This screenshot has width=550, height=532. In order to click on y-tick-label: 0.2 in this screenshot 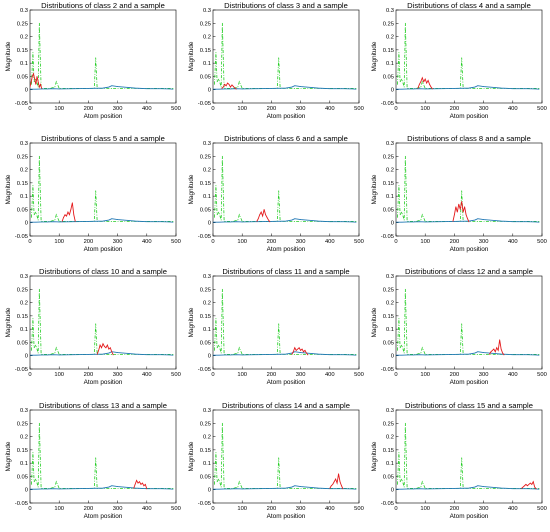, I will do `click(24, 171)`.